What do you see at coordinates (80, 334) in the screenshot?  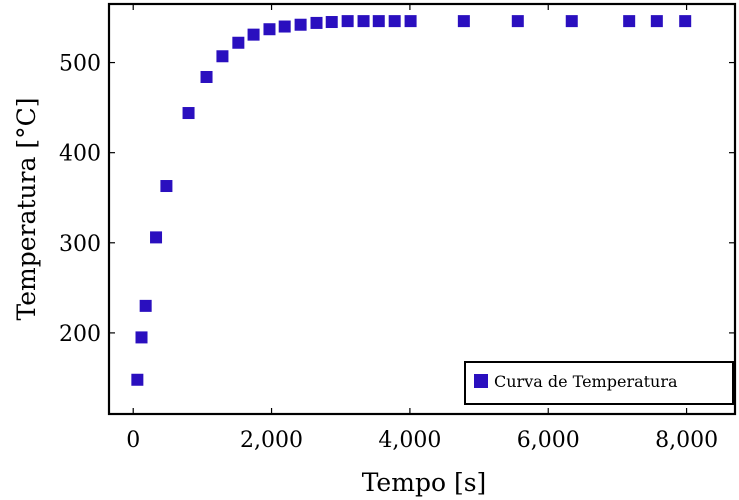 I see `y-tick-label: 200` at bounding box center [80, 334].